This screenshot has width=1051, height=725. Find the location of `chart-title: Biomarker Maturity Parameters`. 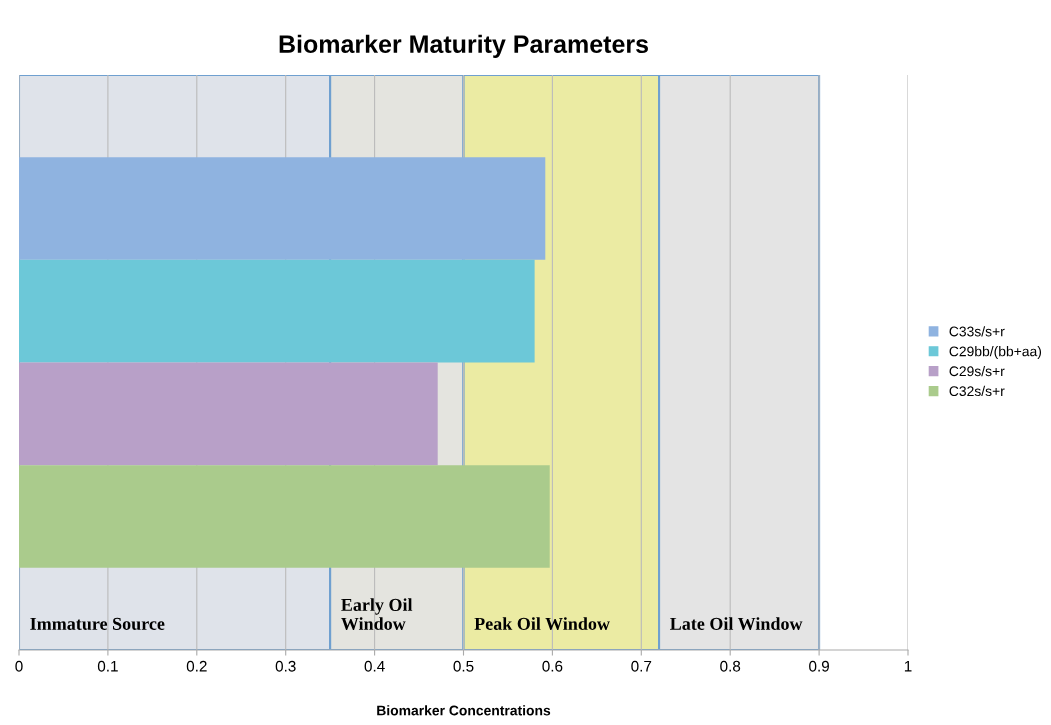

chart-title: Biomarker Maturity Parameters is located at coordinates (463, 46).